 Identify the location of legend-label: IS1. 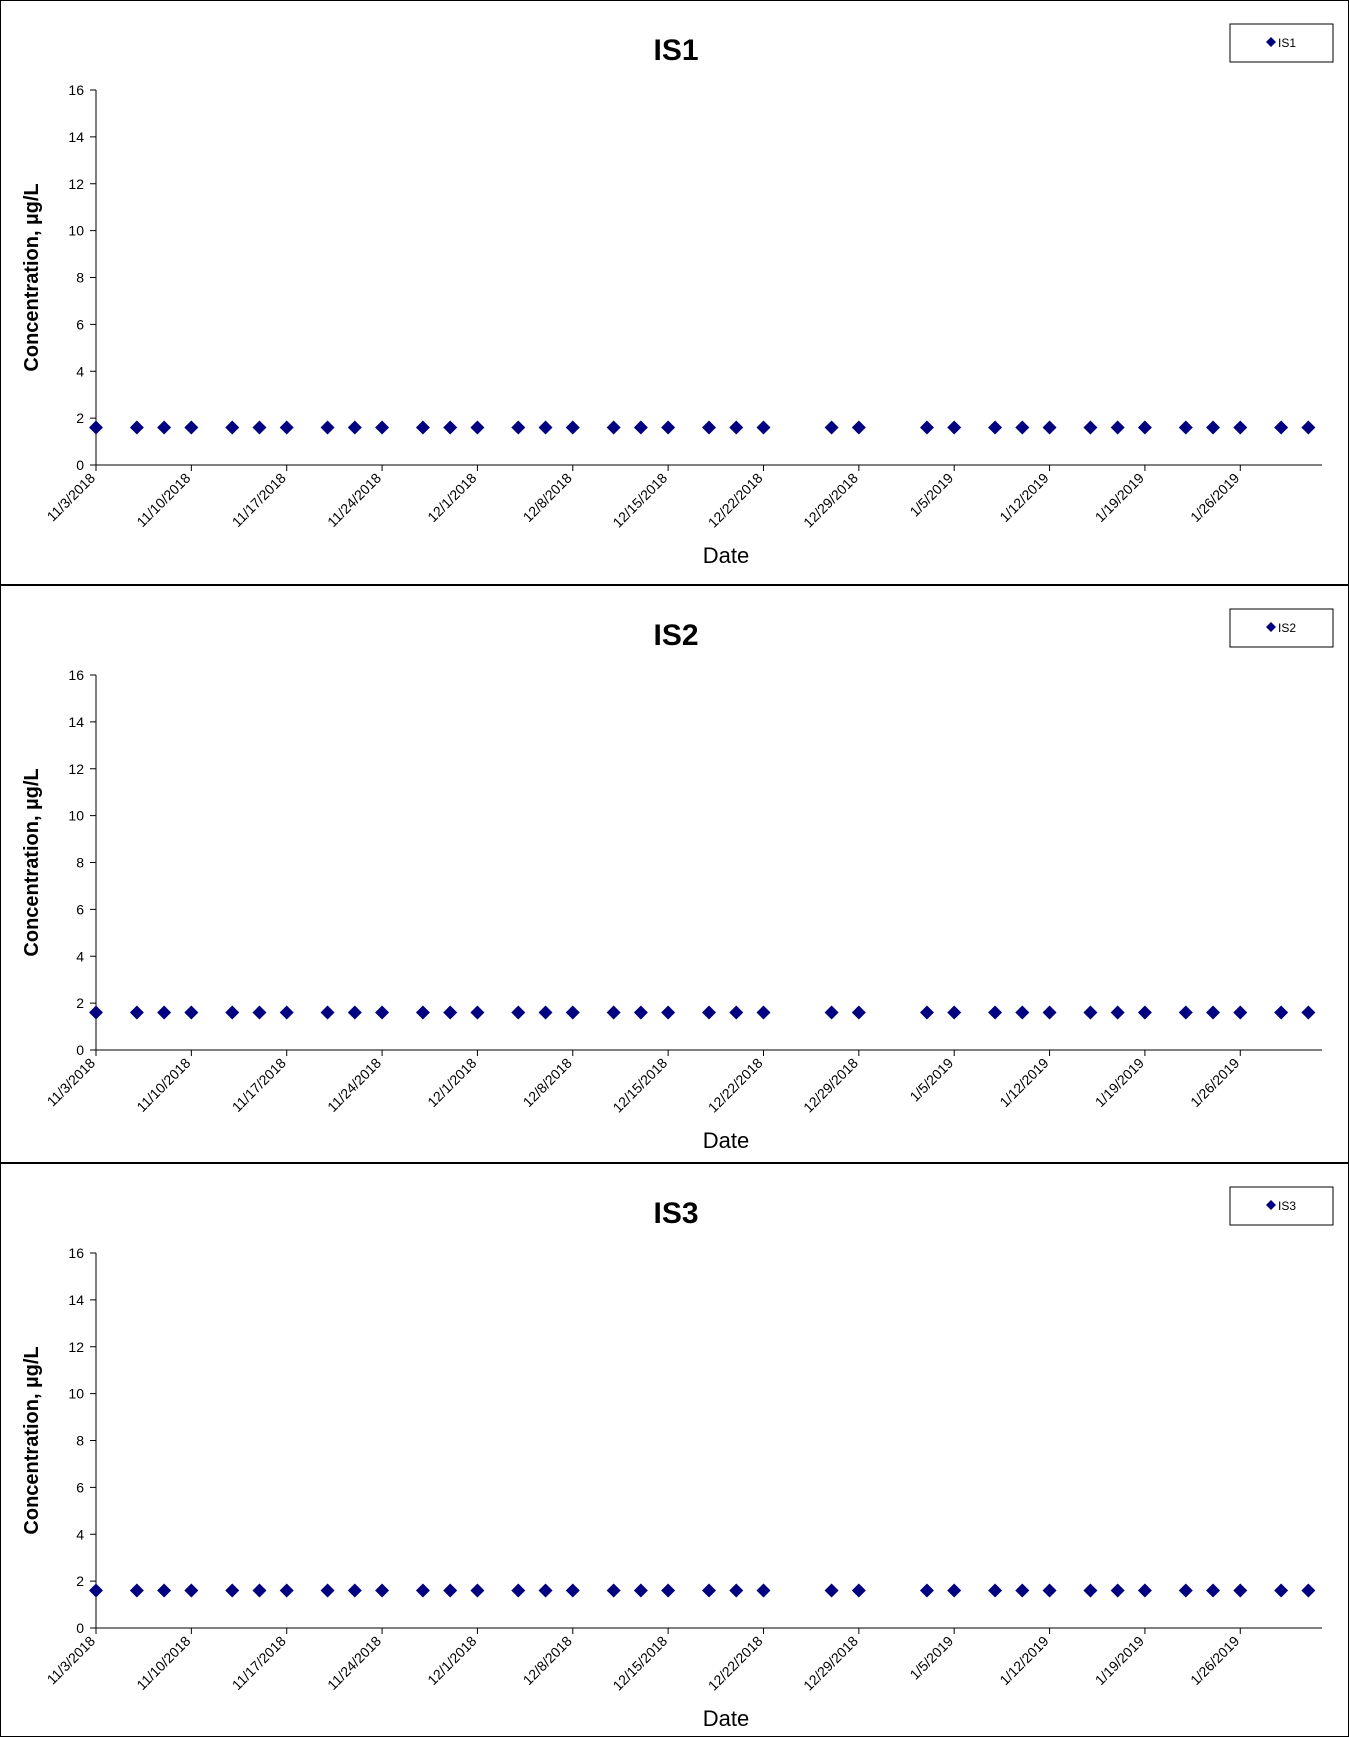
(1287, 43).